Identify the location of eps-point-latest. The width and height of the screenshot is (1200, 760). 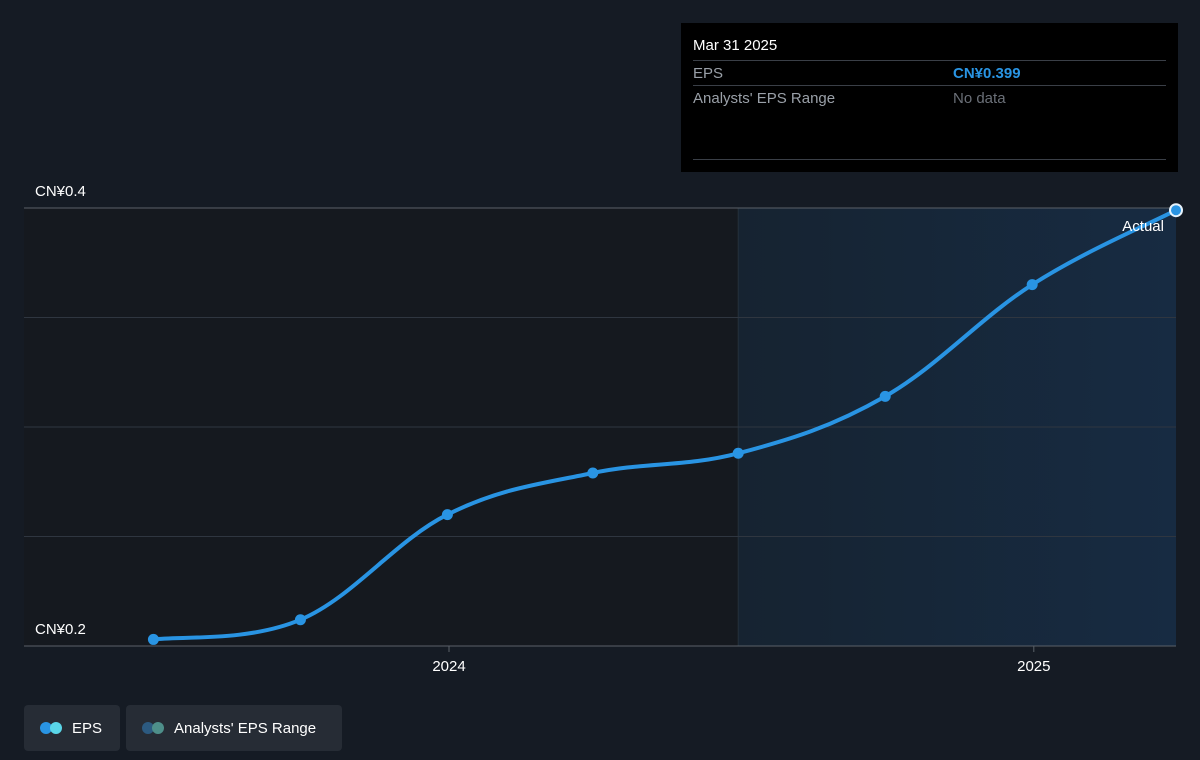
(1176, 210).